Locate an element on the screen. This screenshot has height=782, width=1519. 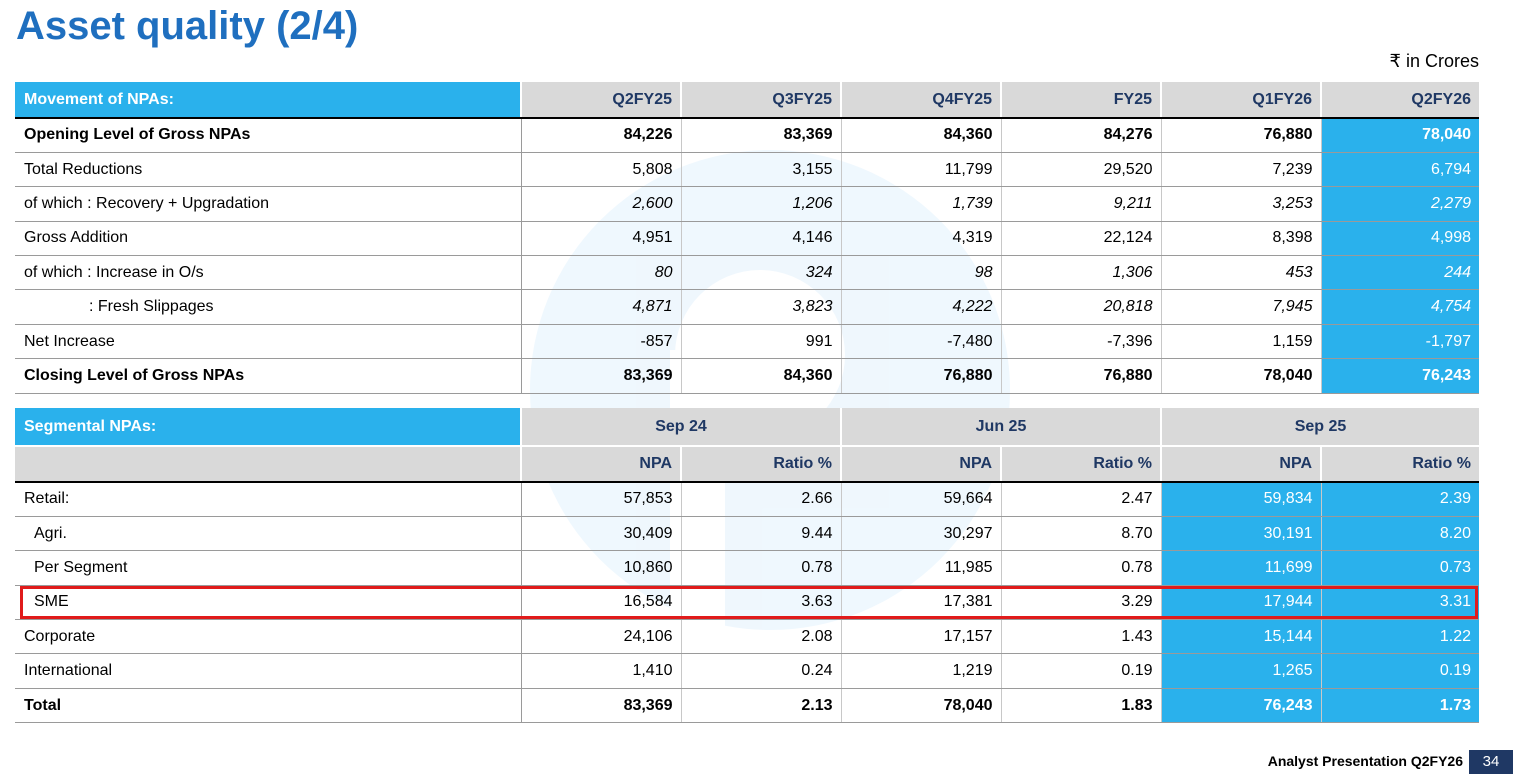
units-label: ₹ in Crores is located at coordinates (1434, 61).